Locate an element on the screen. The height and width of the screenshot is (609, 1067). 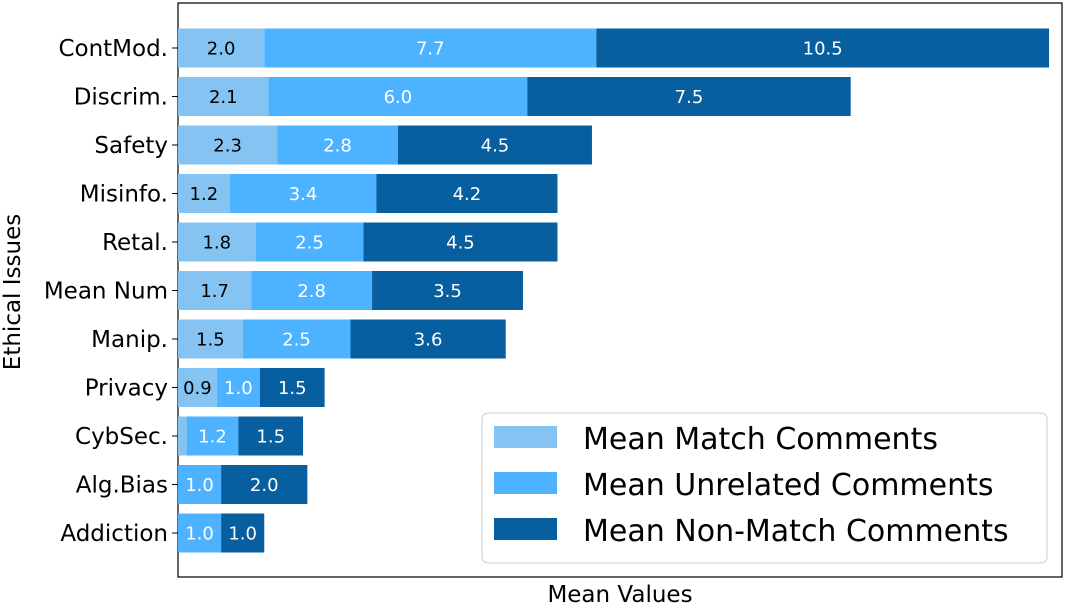
data-label: 3.4 is located at coordinates (303, 194).